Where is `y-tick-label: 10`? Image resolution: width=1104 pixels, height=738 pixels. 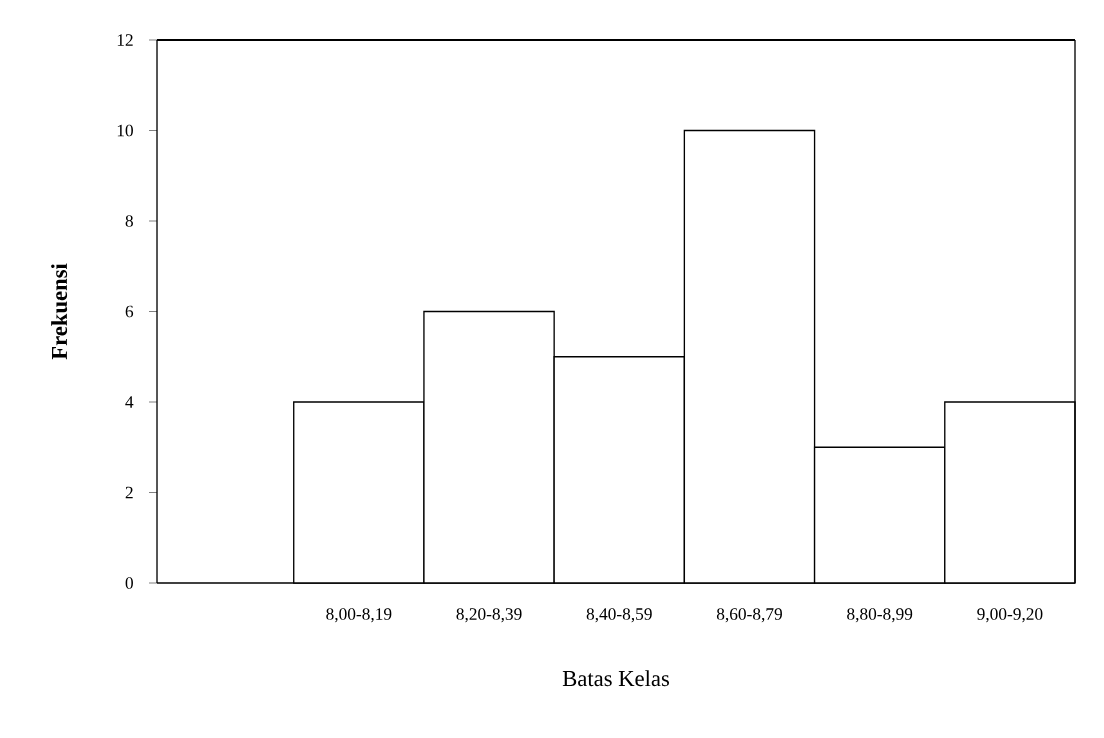 y-tick-label: 10 is located at coordinates (125, 130).